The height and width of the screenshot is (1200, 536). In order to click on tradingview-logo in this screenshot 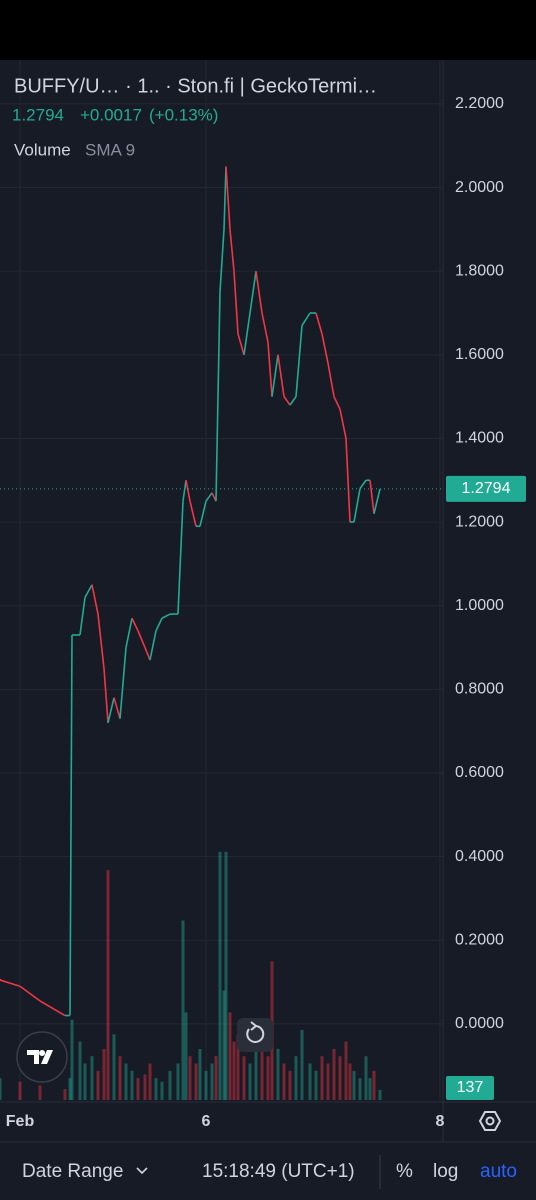, I will do `click(42, 1057)`.